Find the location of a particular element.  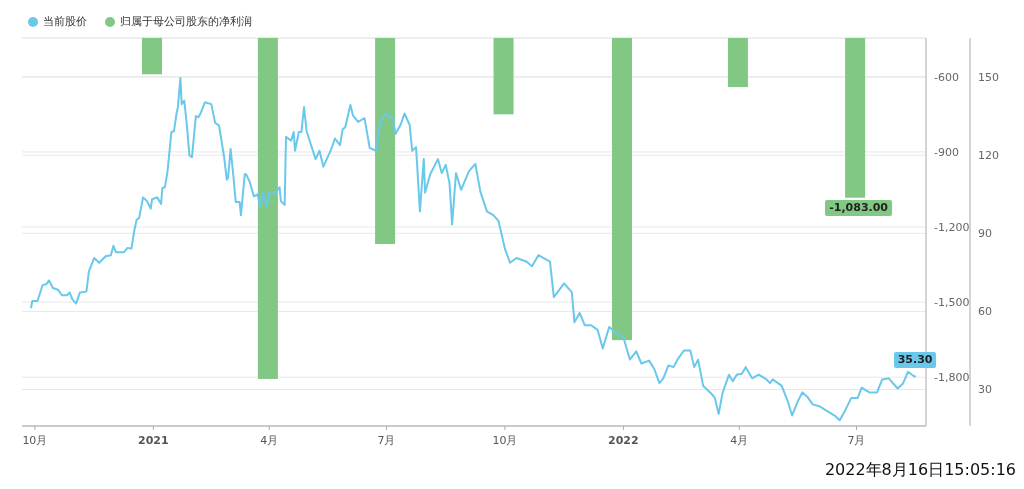

y2-tick-label: 90 is located at coordinates (985, 234).